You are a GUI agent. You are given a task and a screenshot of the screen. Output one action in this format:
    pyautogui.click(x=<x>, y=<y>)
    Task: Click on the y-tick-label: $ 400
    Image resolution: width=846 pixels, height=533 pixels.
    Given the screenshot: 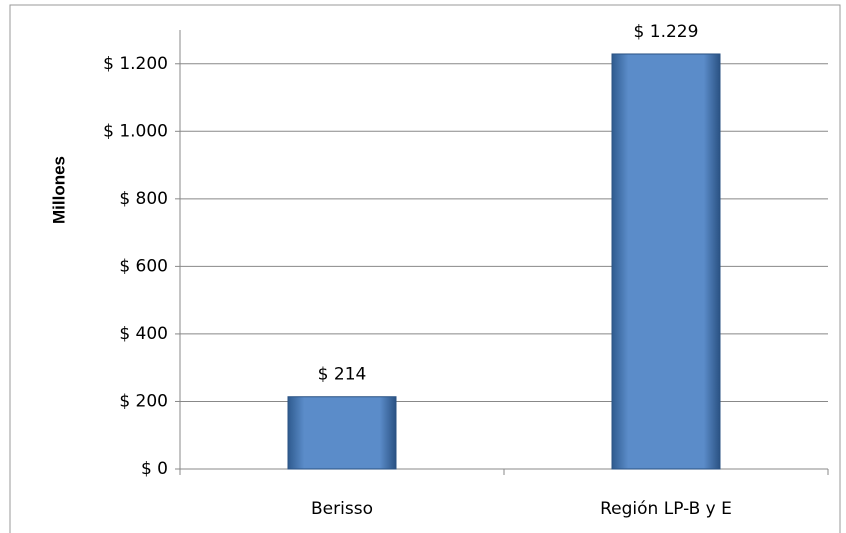 What is the action you would take?
    pyautogui.click(x=143, y=334)
    